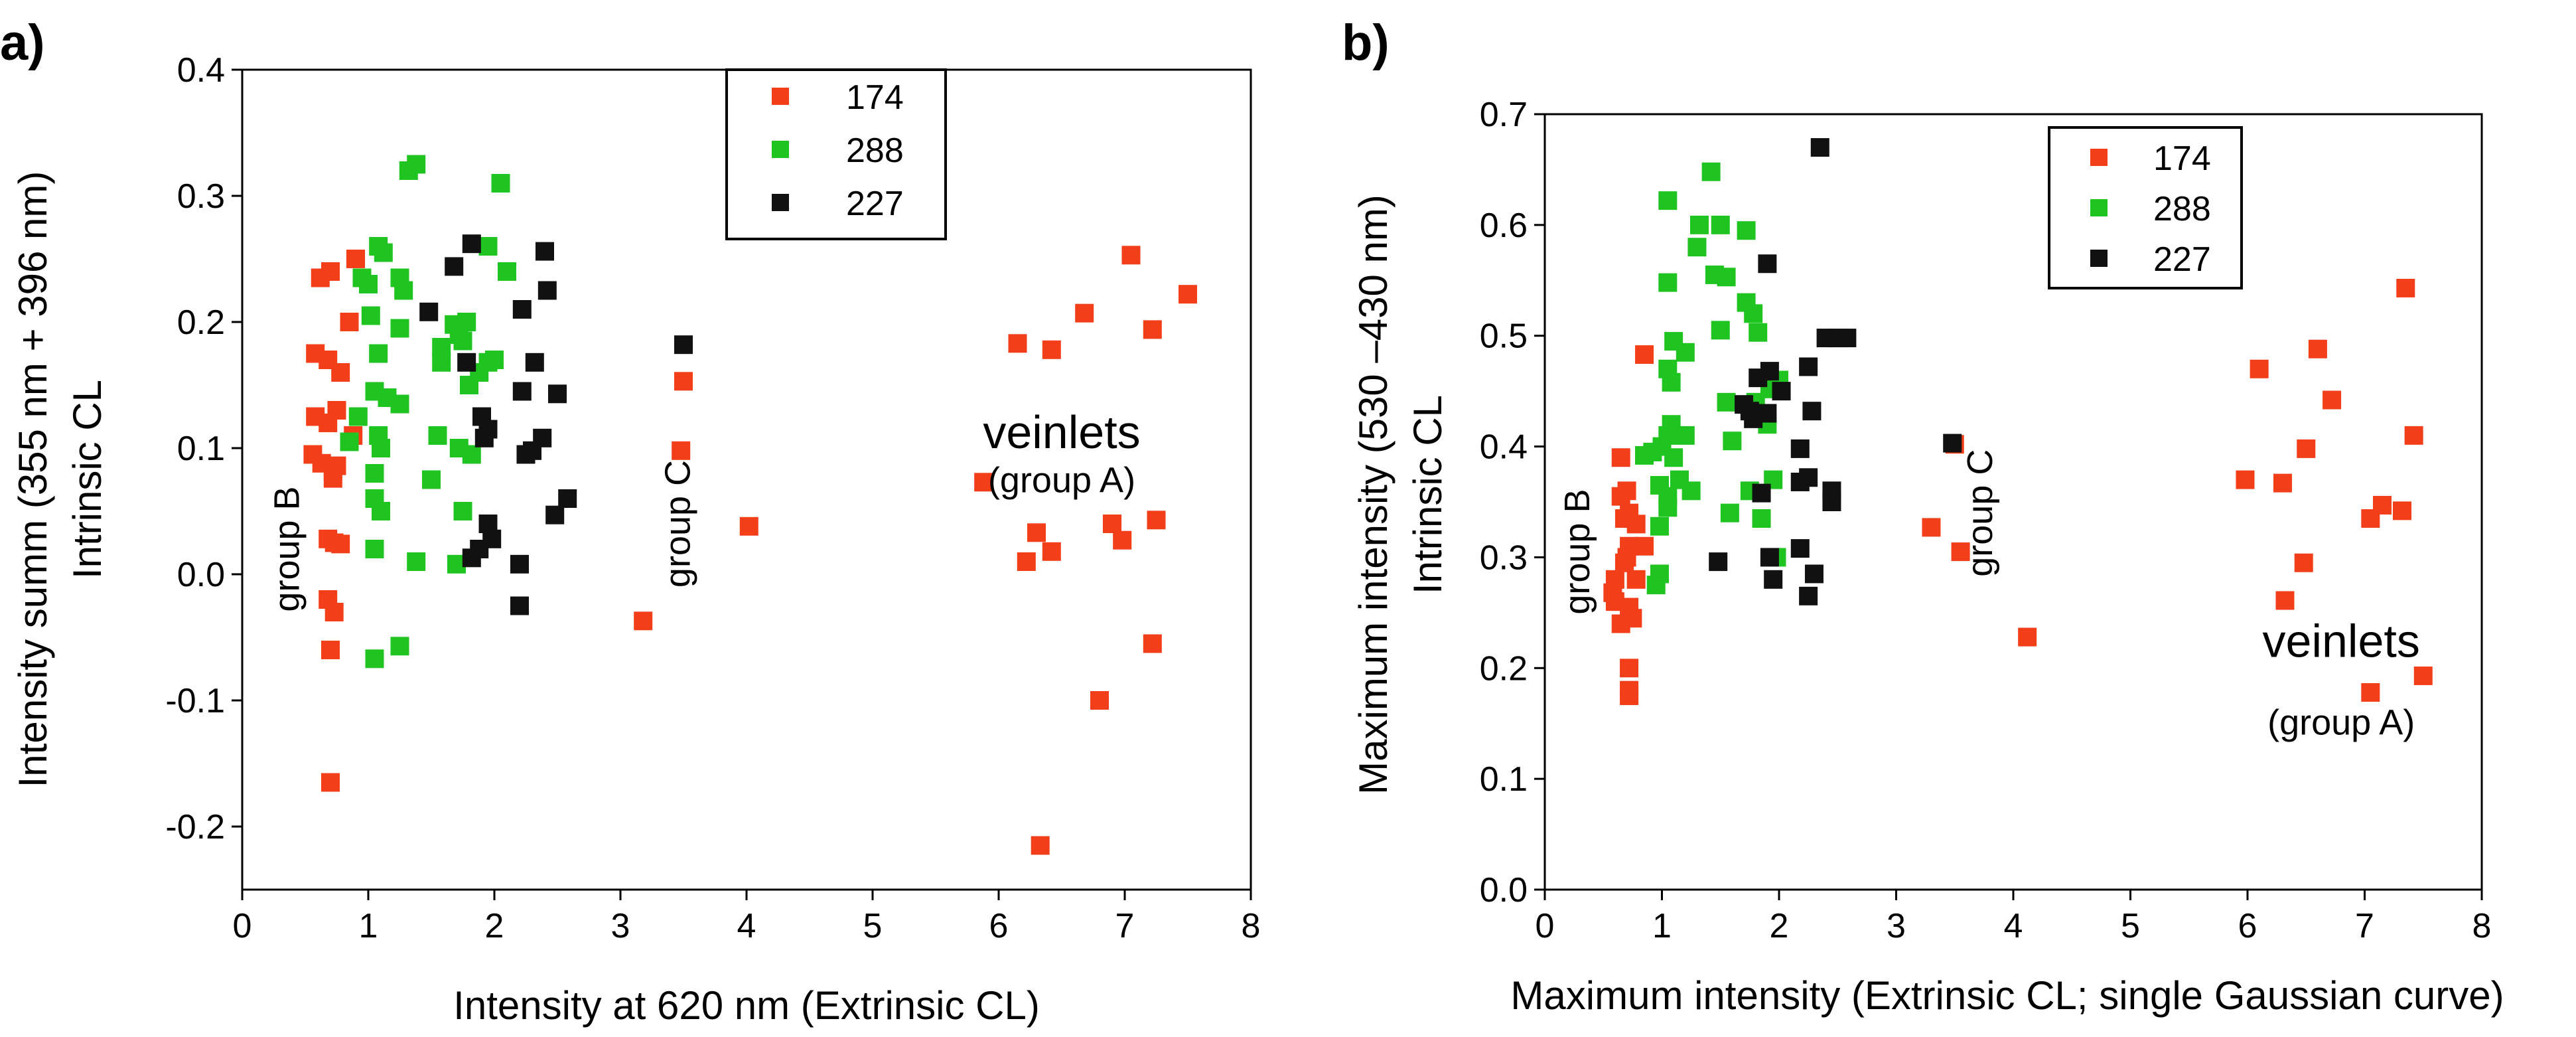  Describe the element at coordinates (87, 479) in the screenshot. I see `y-axis-subtitle: Intrinsic CL` at that location.